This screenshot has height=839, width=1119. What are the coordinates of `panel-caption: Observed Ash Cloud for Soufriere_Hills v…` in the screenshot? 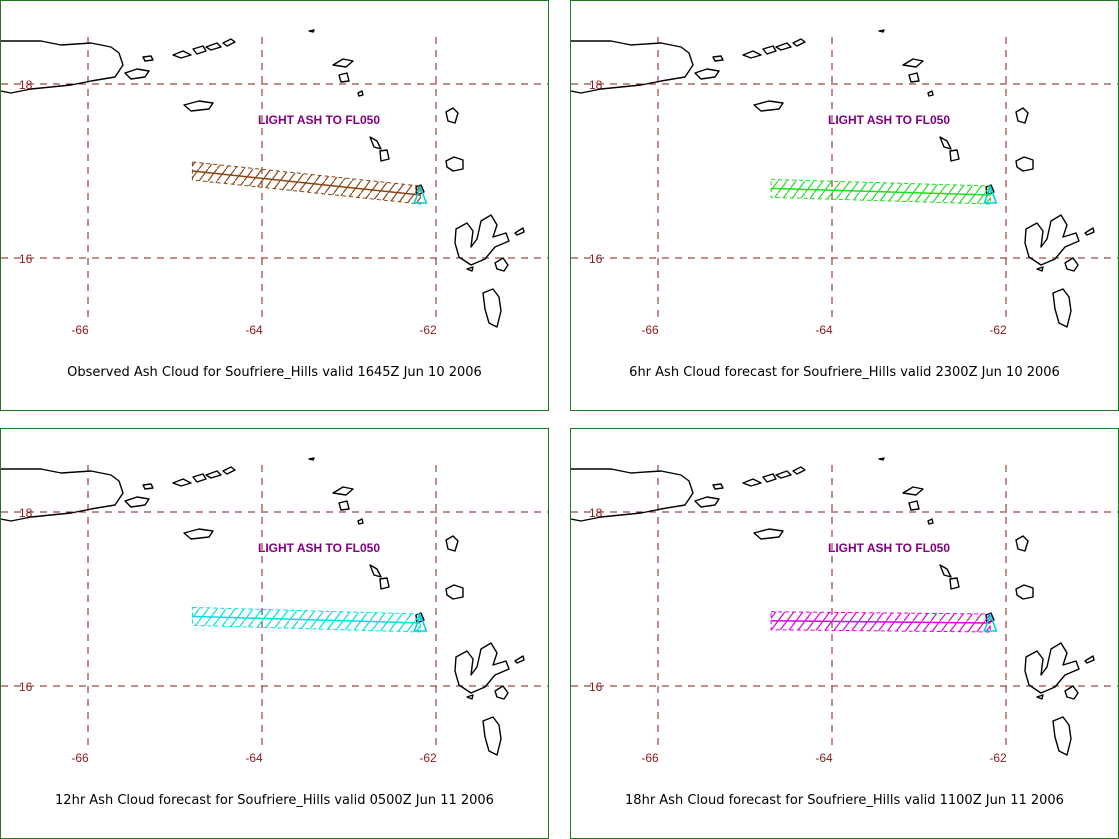 It's located at (274, 372).